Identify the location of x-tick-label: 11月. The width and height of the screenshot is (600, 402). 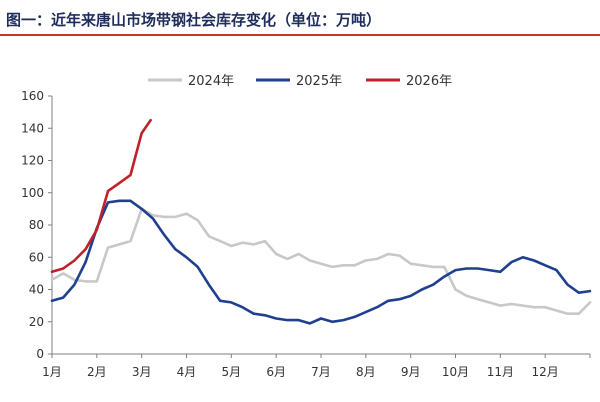
(500, 372).